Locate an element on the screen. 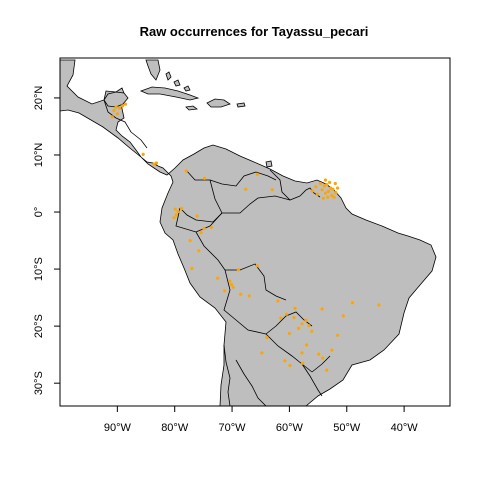  y-axis: 20°N 10°N 0° 10°S 20°S 30°S is located at coordinates (46, 240).